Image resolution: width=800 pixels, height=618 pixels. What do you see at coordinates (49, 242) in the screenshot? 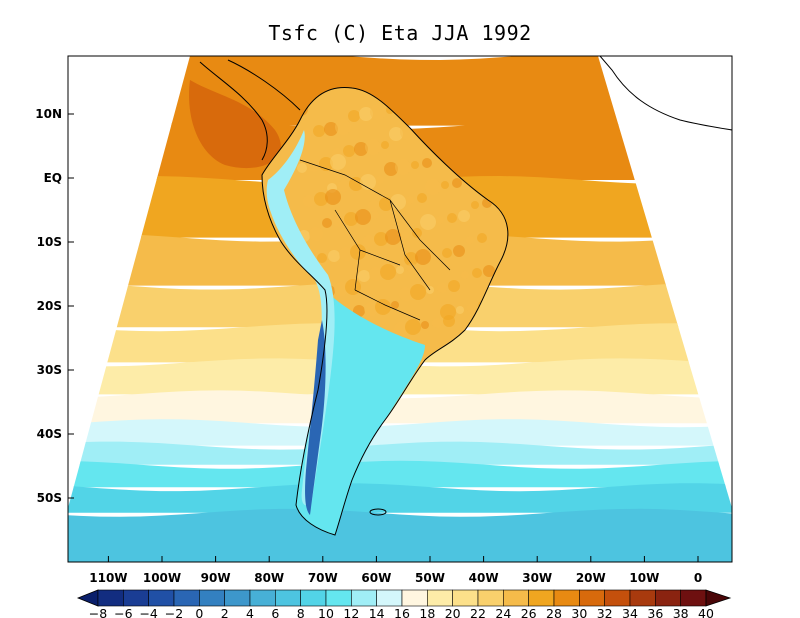
I see `latitude-tick-label: 10S` at bounding box center [49, 242].